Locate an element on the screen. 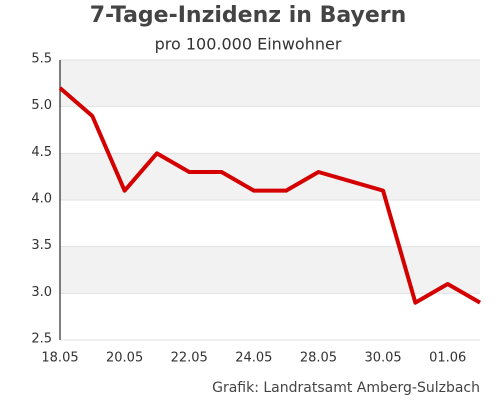 This screenshot has width=500, height=400. x-tick-label: 28.05 is located at coordinates (318, 358).